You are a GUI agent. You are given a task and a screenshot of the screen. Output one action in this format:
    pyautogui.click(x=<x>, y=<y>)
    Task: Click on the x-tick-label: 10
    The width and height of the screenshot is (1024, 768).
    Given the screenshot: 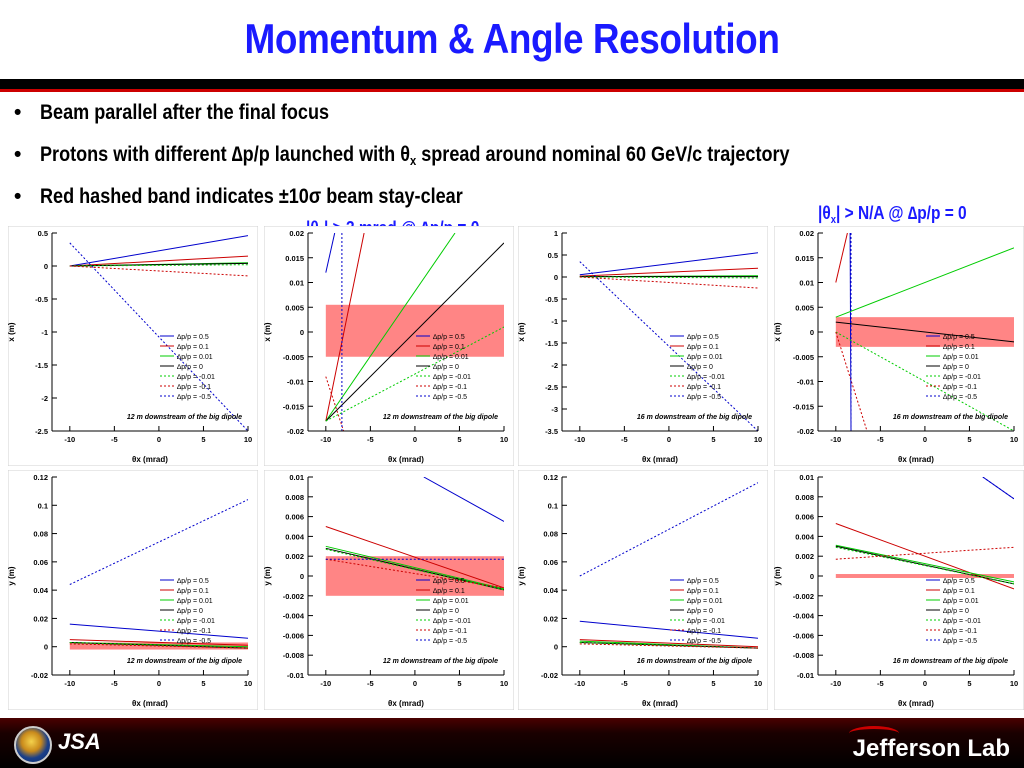 What is the action you would take?
    pyautogui.click(x=1014, y=439)
    